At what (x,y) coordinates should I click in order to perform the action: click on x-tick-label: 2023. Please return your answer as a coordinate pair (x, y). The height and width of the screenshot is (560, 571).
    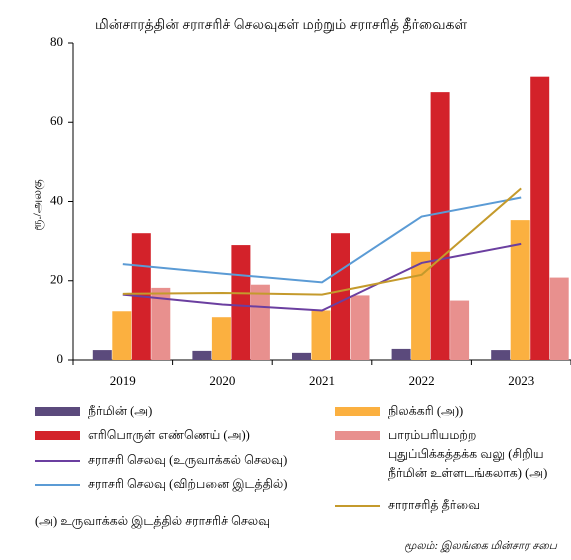
    Looking at the image, I should click on (521, 380).